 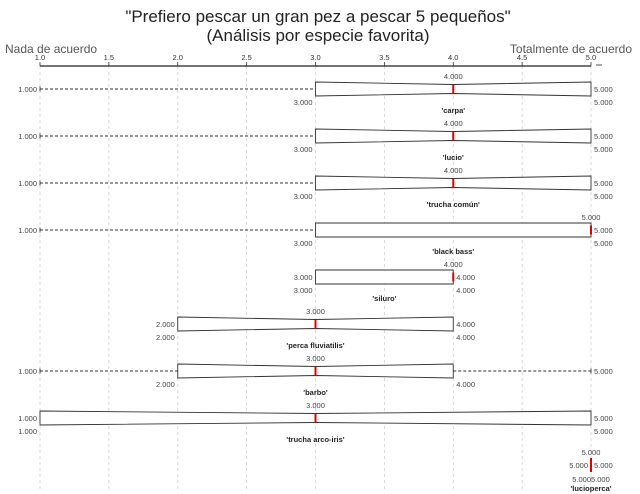 What do you see at coordinates (522, 57) in the screenshot?
I see `x-tick-label: 4.5` at bounding box center [522, 57].